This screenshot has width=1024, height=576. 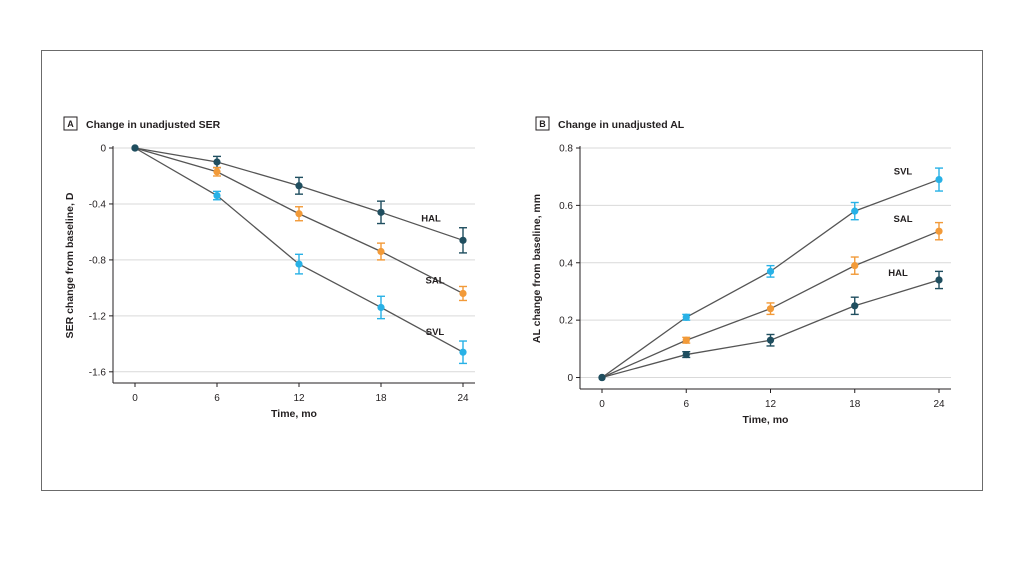 I want to click on y-tick-label: -0.4, so click(x=98, y=204).